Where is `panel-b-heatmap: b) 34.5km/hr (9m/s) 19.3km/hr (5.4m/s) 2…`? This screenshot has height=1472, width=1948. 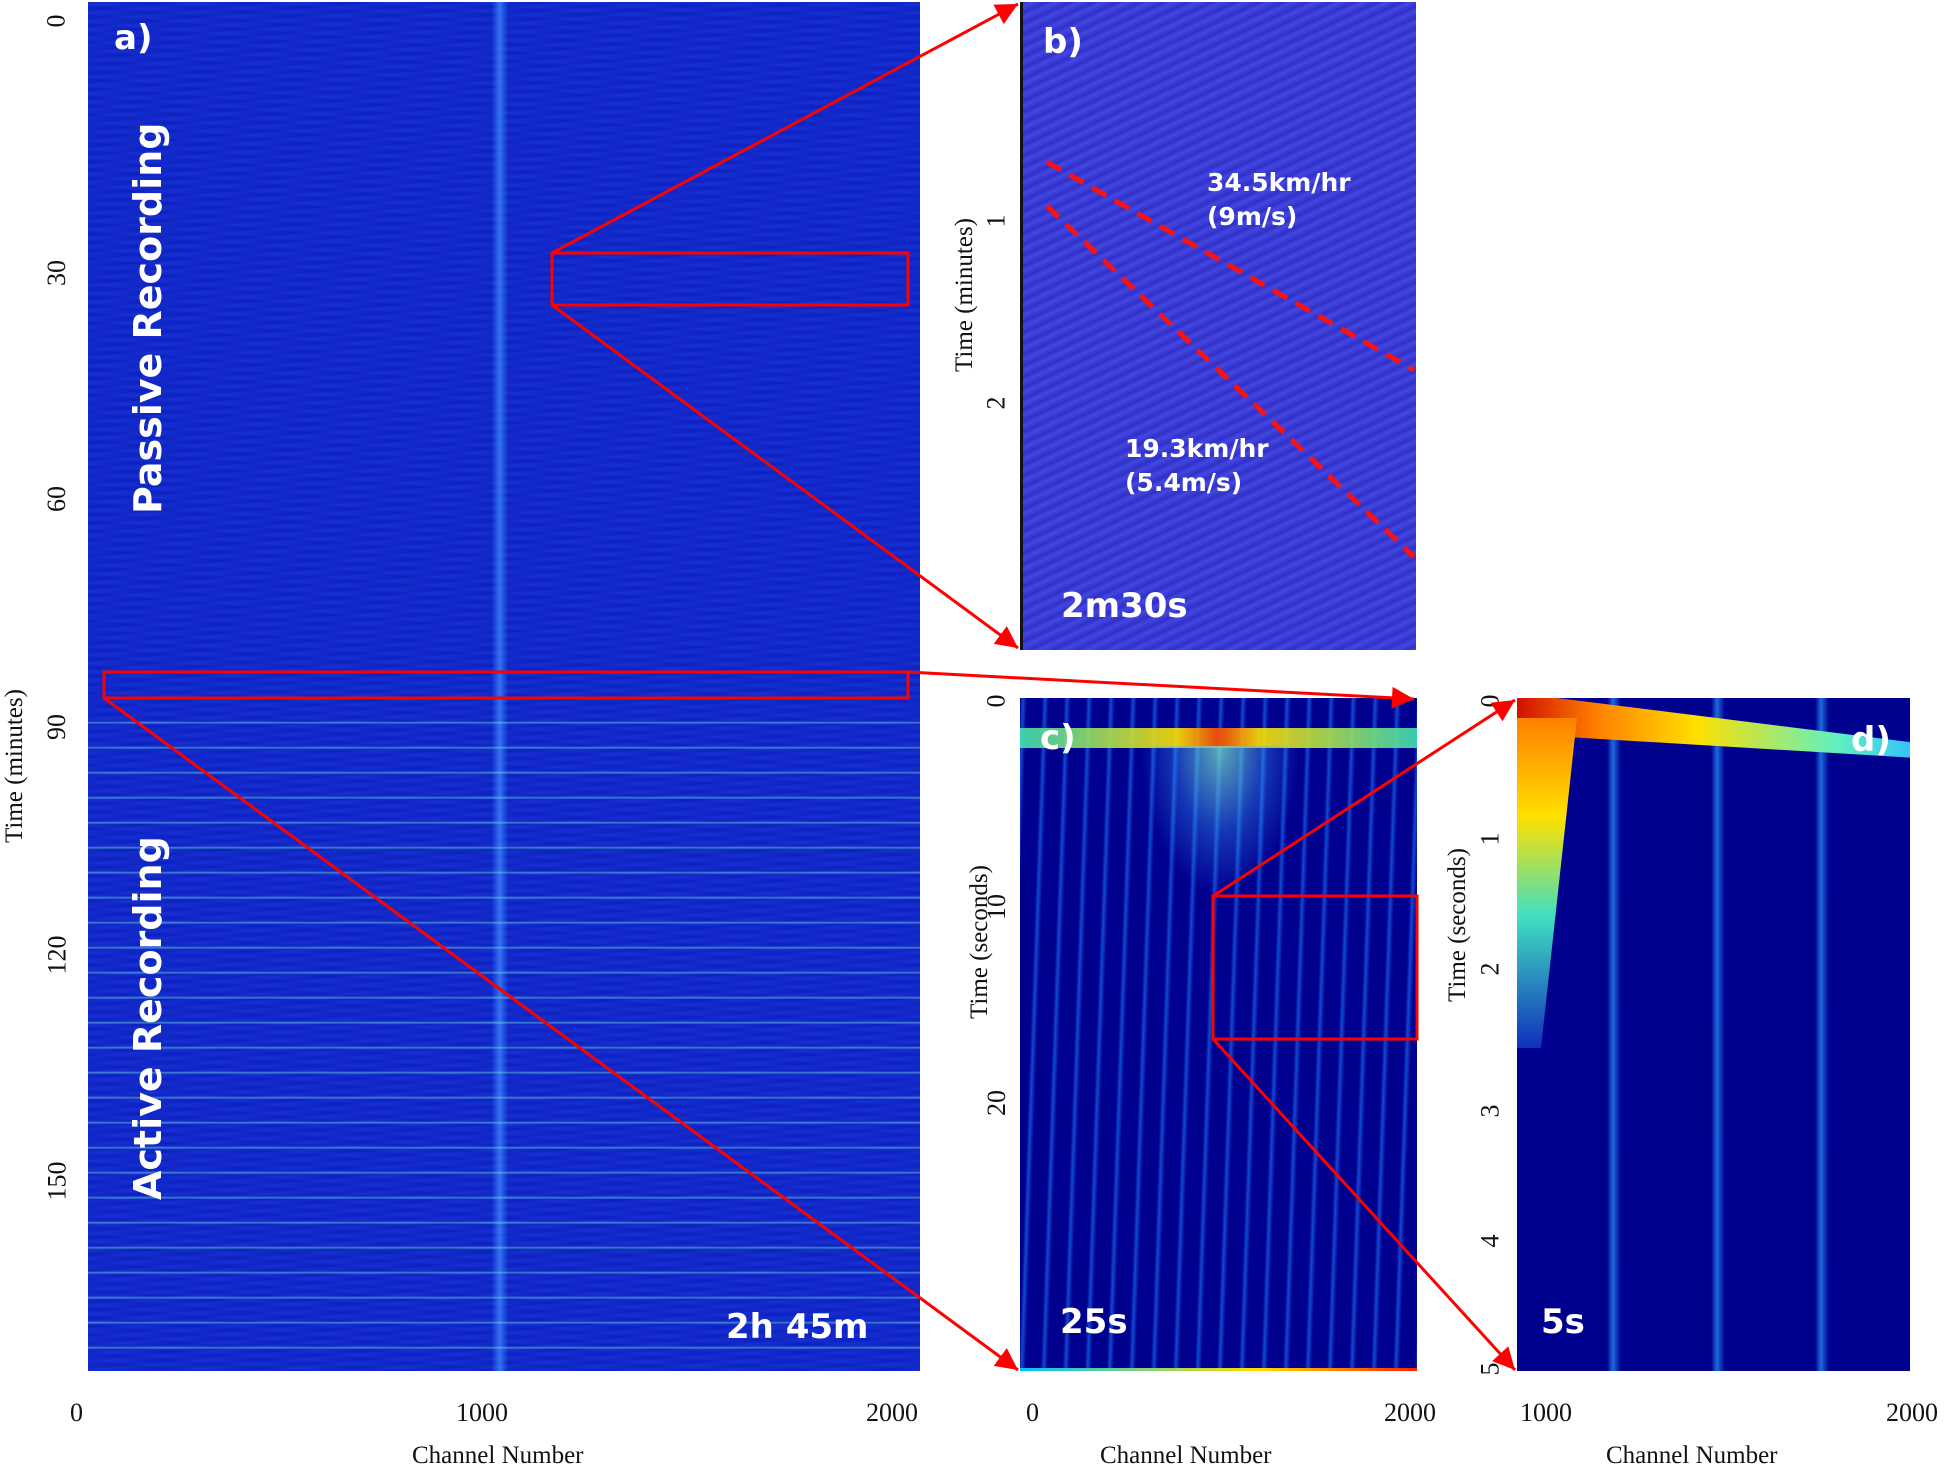 panel-b-heatmap: b) 34.5km/hr (9m/s) 19.3km/hr (5.4m/s) 2… is located at coordinates (1218, 326).